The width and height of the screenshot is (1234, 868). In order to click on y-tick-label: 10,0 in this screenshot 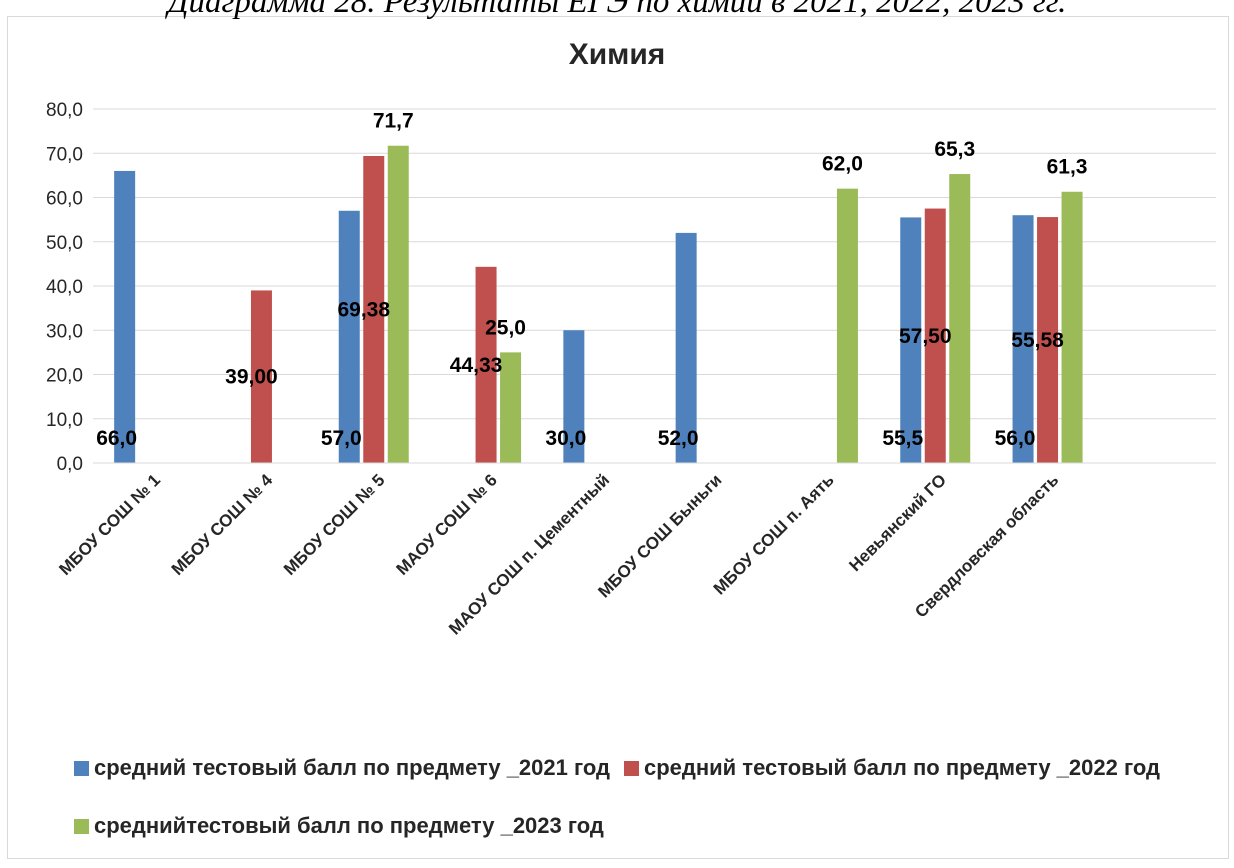, I will do `click(64, 420)`.